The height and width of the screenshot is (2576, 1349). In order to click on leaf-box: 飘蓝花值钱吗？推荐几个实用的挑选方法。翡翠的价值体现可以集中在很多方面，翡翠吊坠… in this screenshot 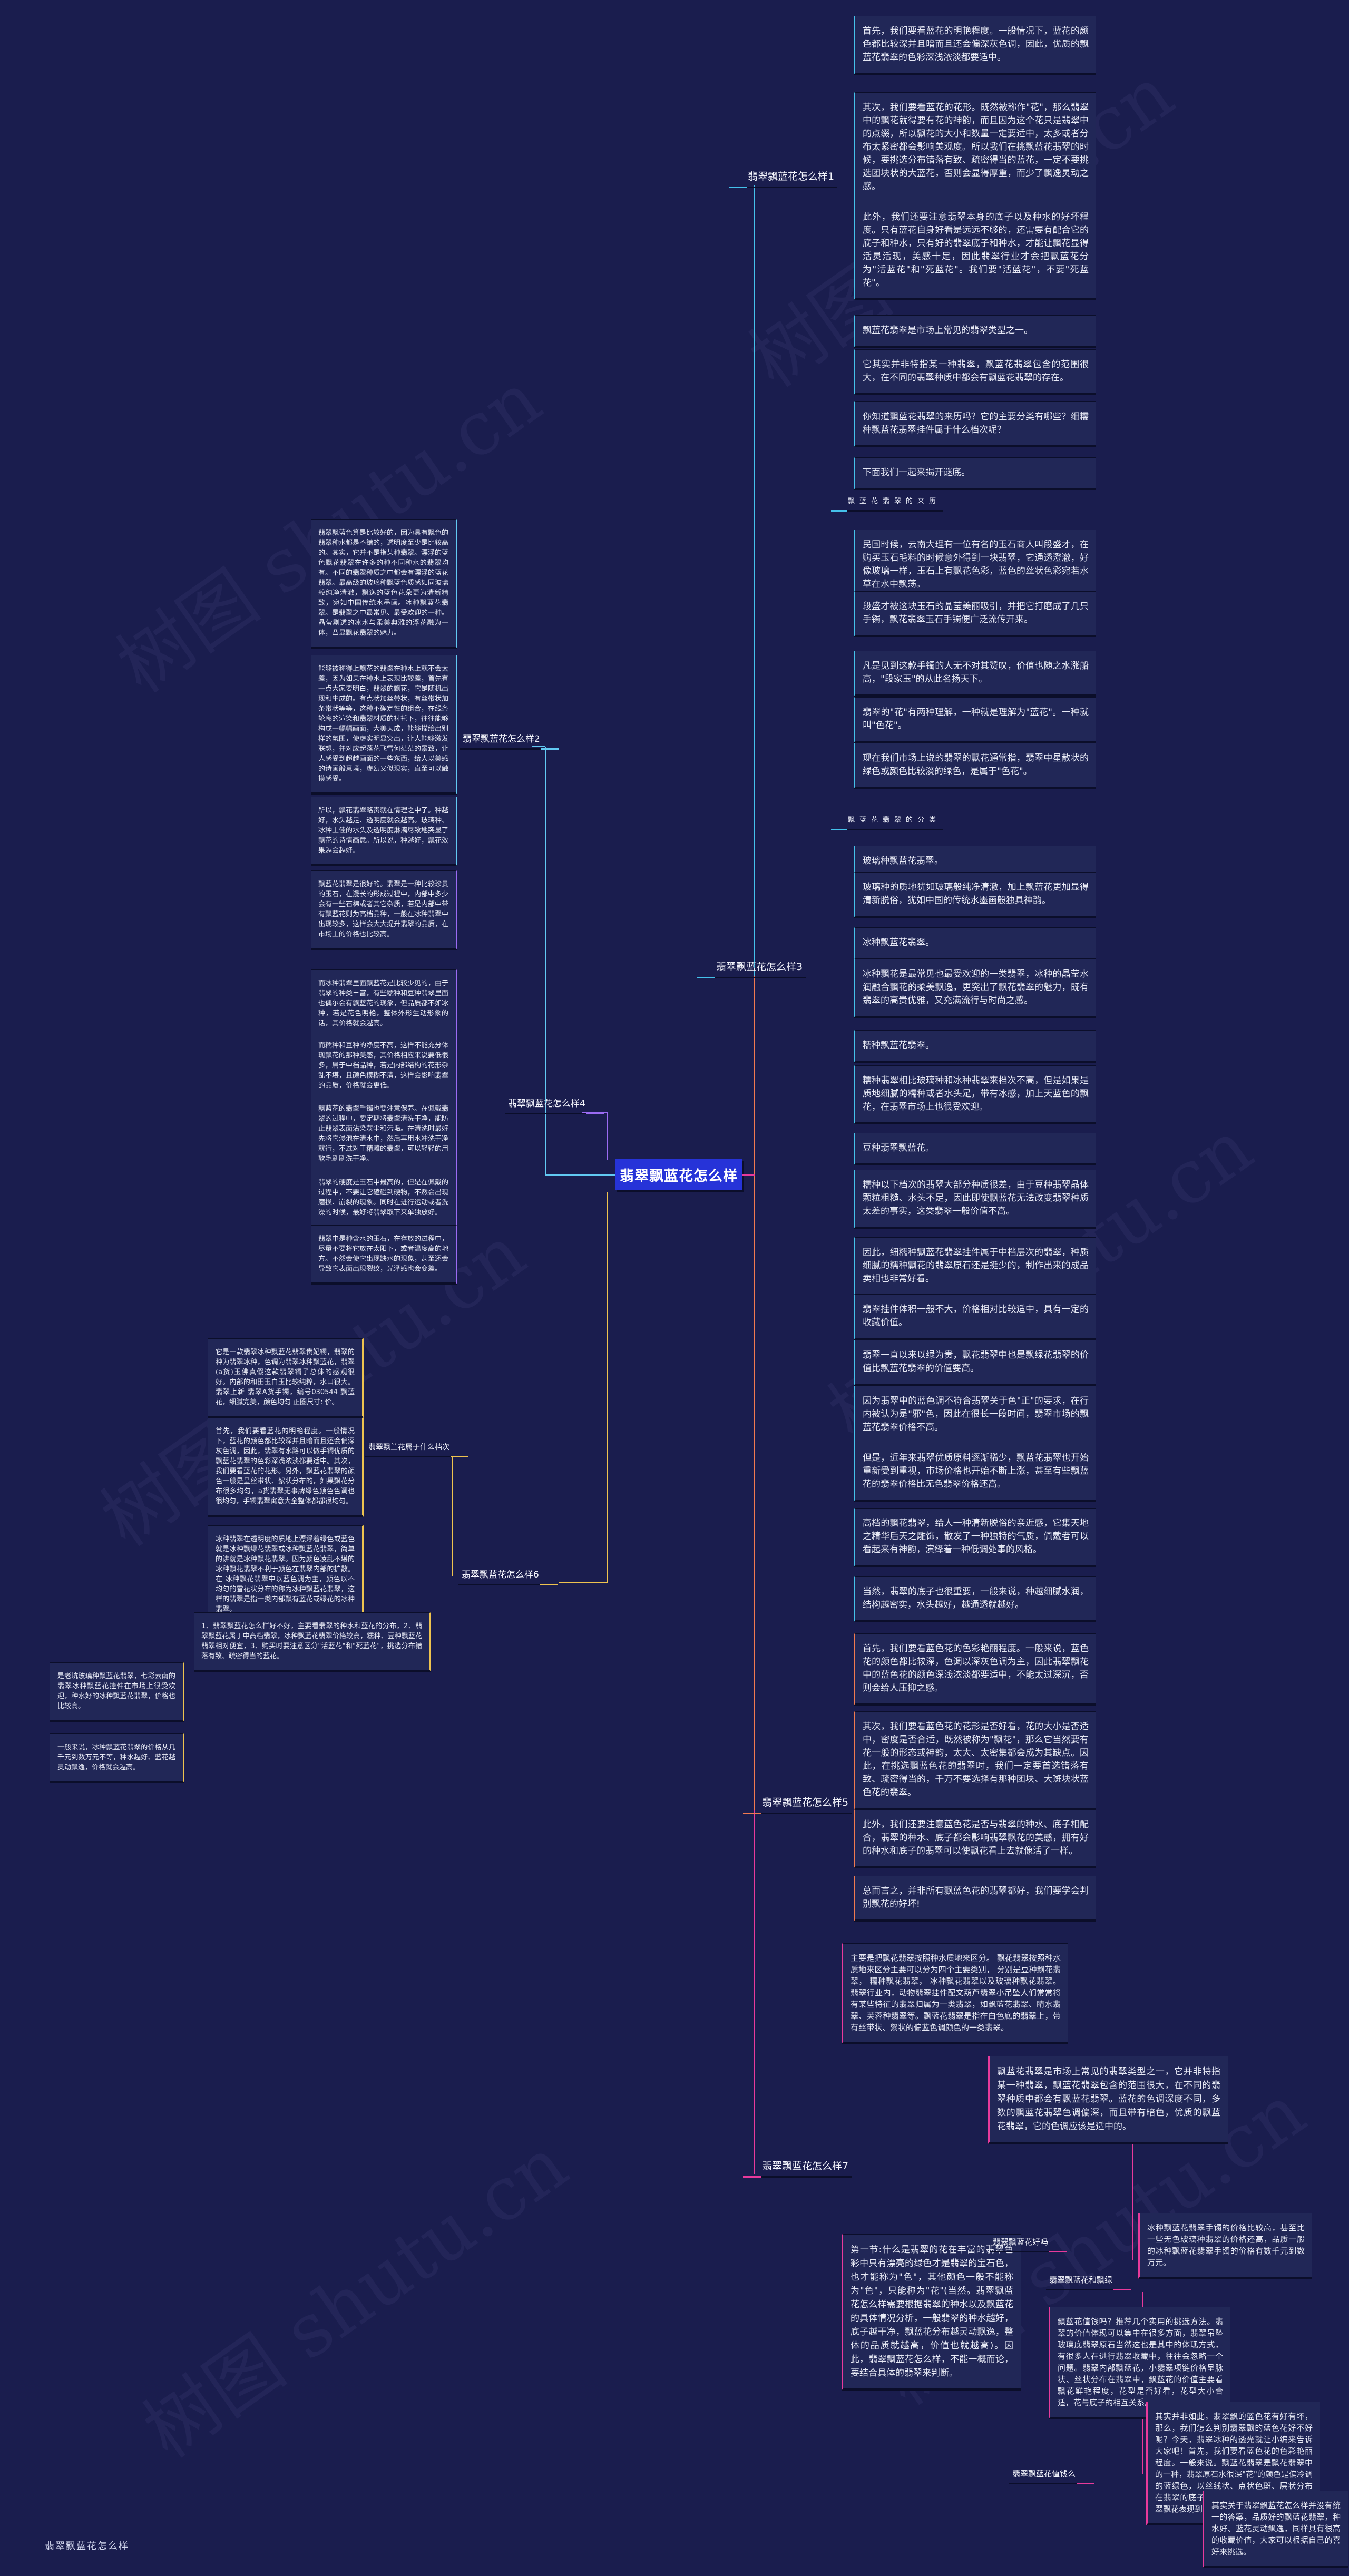, I will do `click(1139, 2363)`.